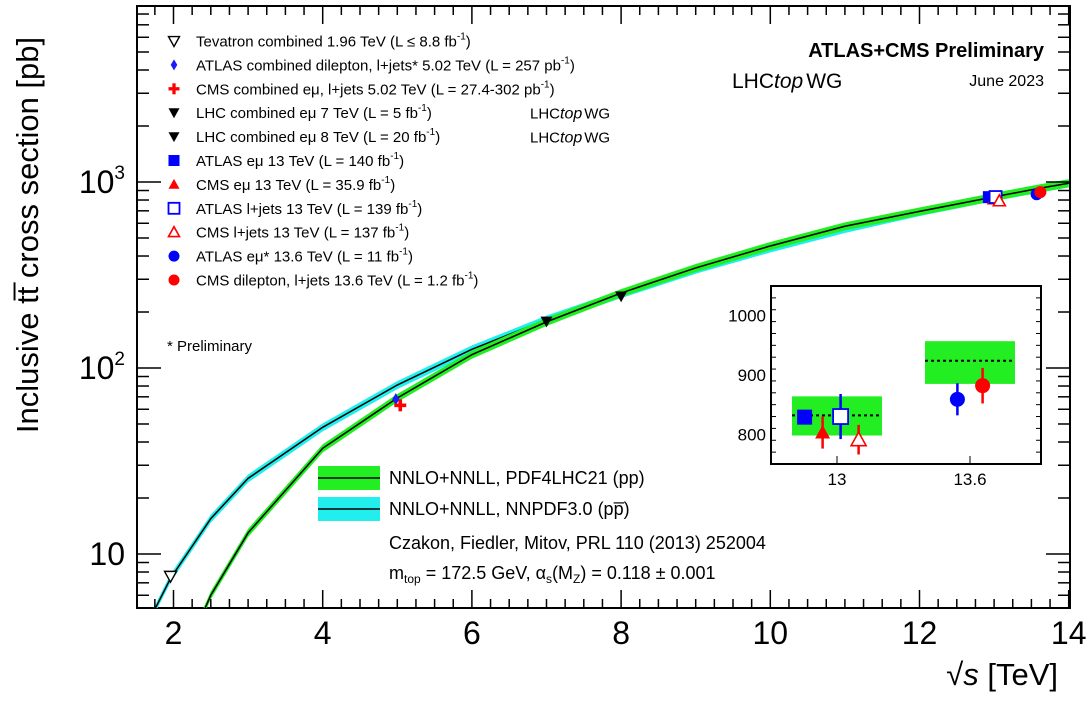 This screenshot has width=1091, height=703. Describe the element at coordinates (837, 479) in the screenshot. I see `inset-x-tick-label: 13` at that location.